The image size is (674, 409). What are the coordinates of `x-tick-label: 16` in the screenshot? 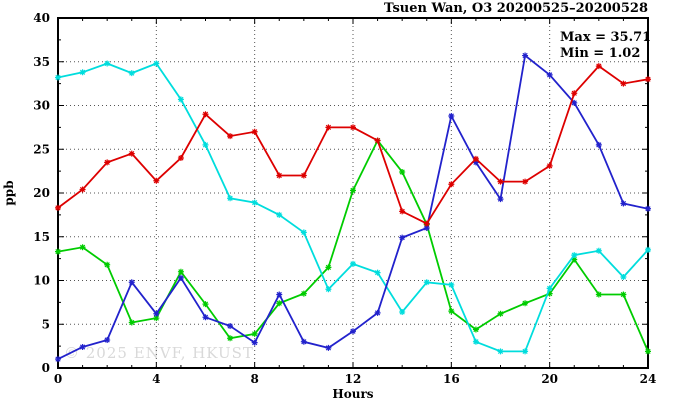 It's located at (451, 379).